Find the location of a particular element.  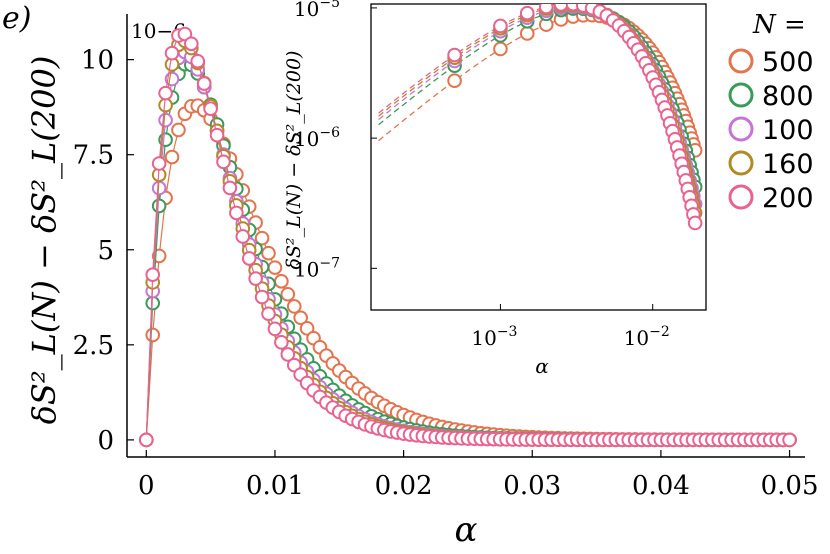

main-y-tick-label: 5 is located at coordinates (105, 251).